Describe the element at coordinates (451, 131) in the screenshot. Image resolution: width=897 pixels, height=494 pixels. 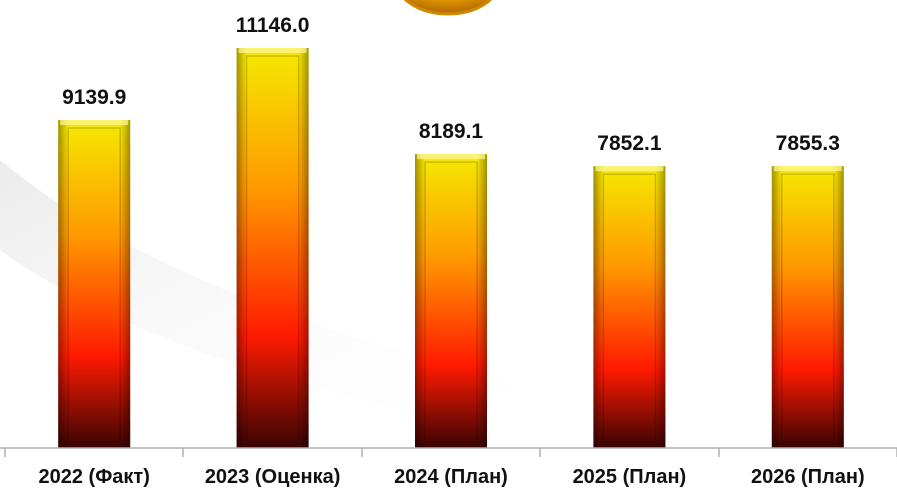
I see `bar-value-label: 8189.1` at that location.